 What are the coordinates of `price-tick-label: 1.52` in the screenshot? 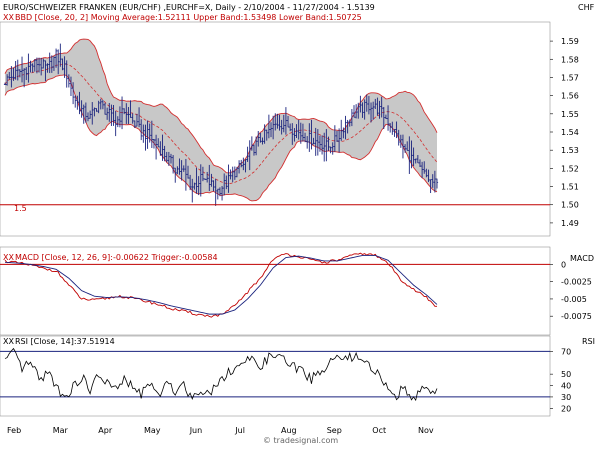 It's located at (570, 168).